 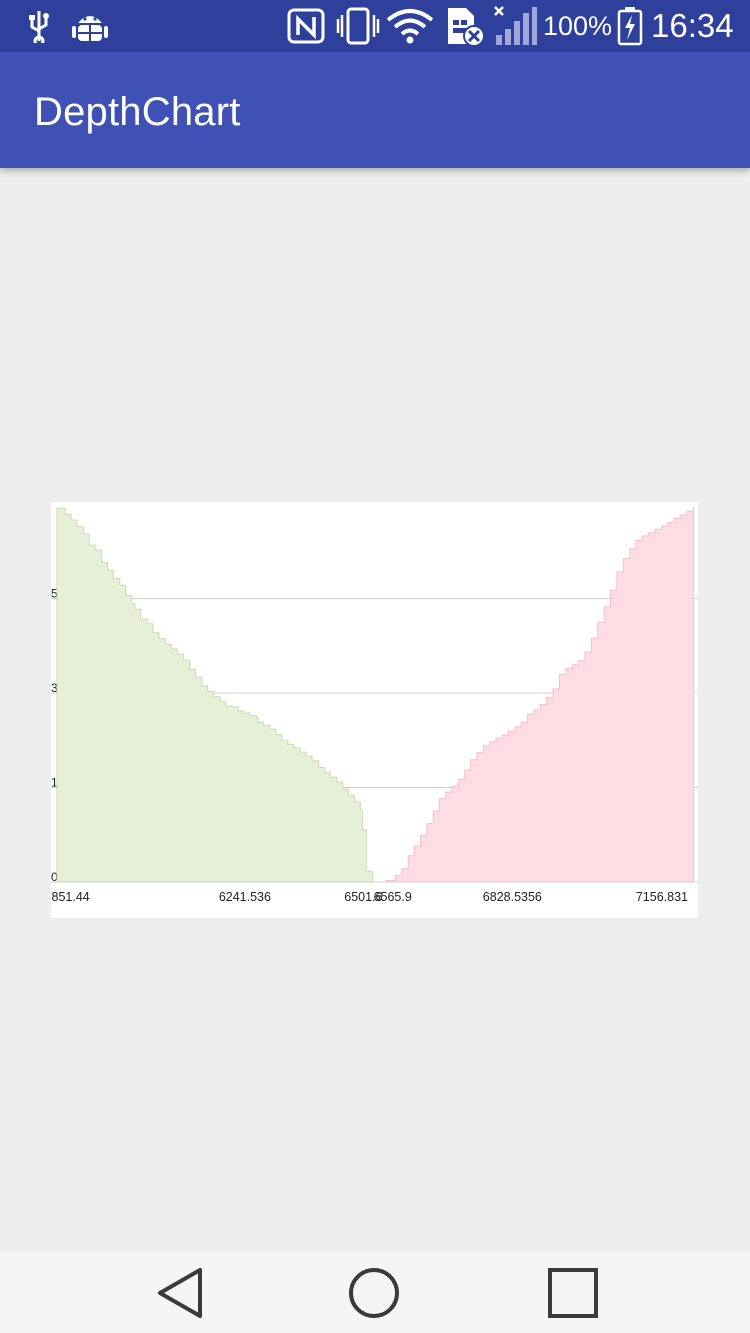 What do you see at coordinates (358, 26) in the screenshot?
I see `vibrate-icon` at bounding box center [358, 26].